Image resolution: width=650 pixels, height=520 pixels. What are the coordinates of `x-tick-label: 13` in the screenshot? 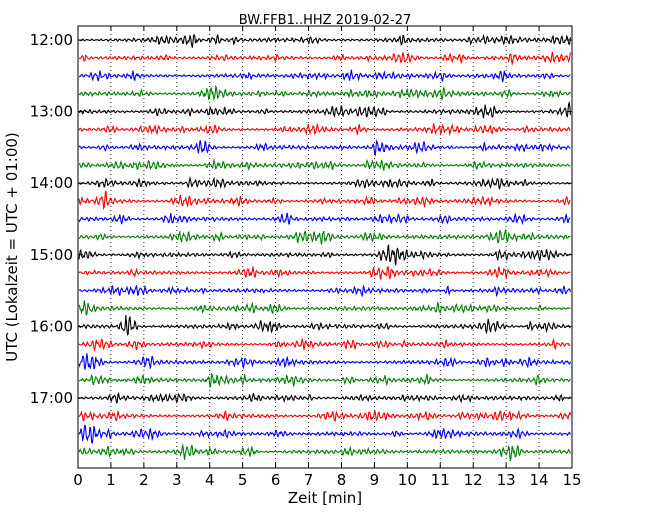 It's located at (506, 480).